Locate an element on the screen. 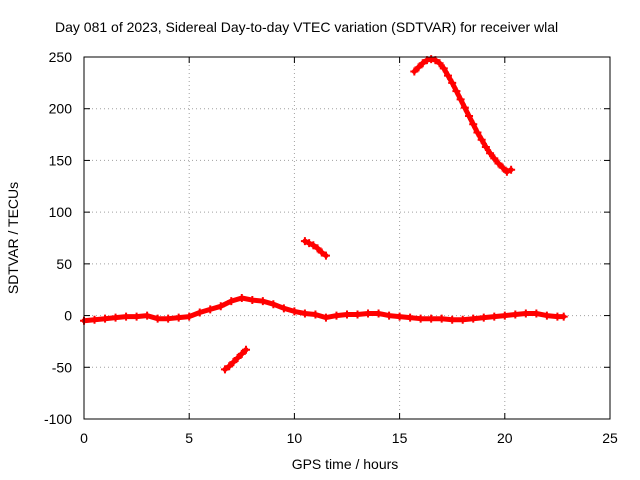  x-tick-label: 15 is located at coordinates (400, 438).